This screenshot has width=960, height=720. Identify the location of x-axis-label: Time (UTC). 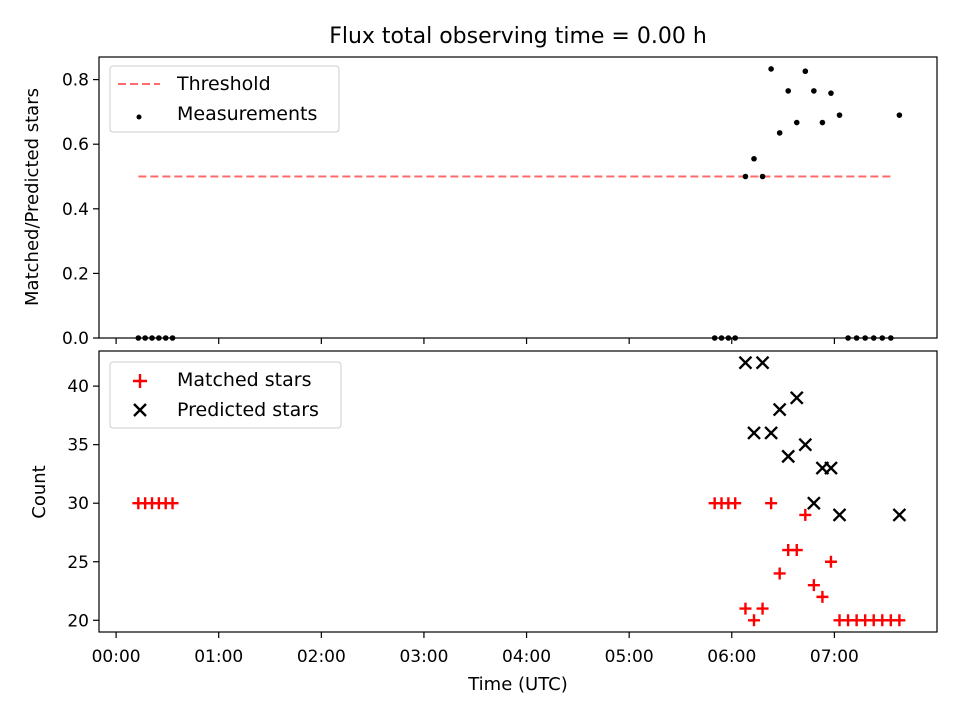
(517, 684).